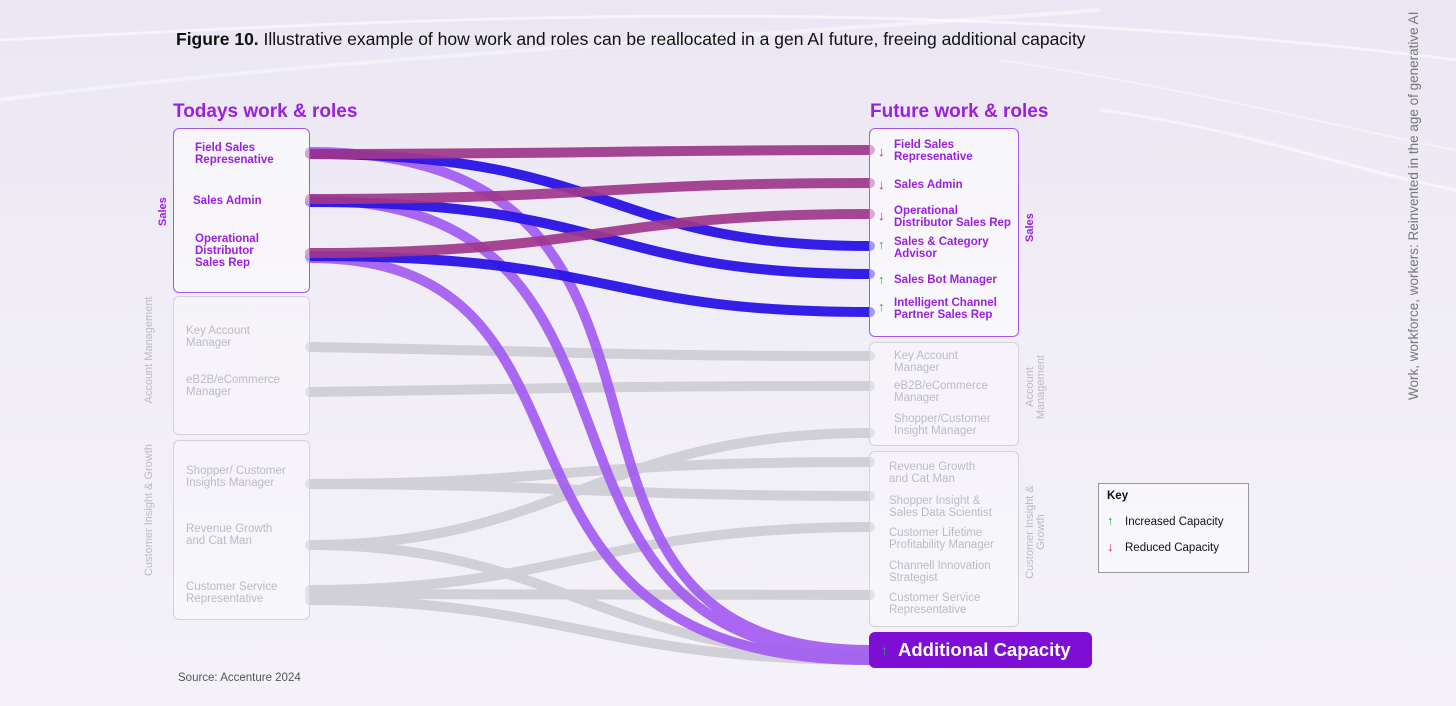  I want to click on right-insight-group, so click(944, 539).